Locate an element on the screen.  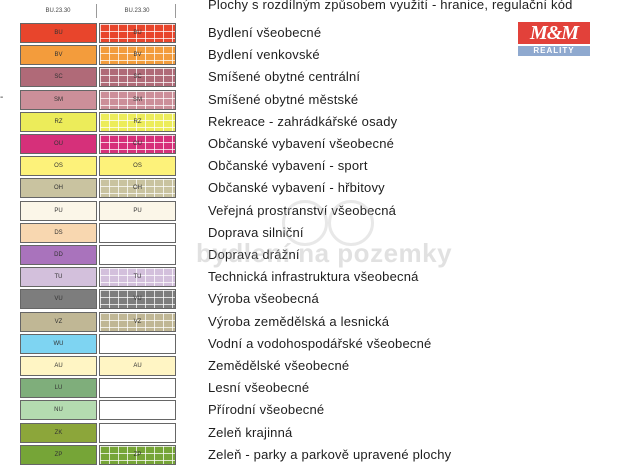
pattern-swatch: ZP is located at coordinates (137, 454).